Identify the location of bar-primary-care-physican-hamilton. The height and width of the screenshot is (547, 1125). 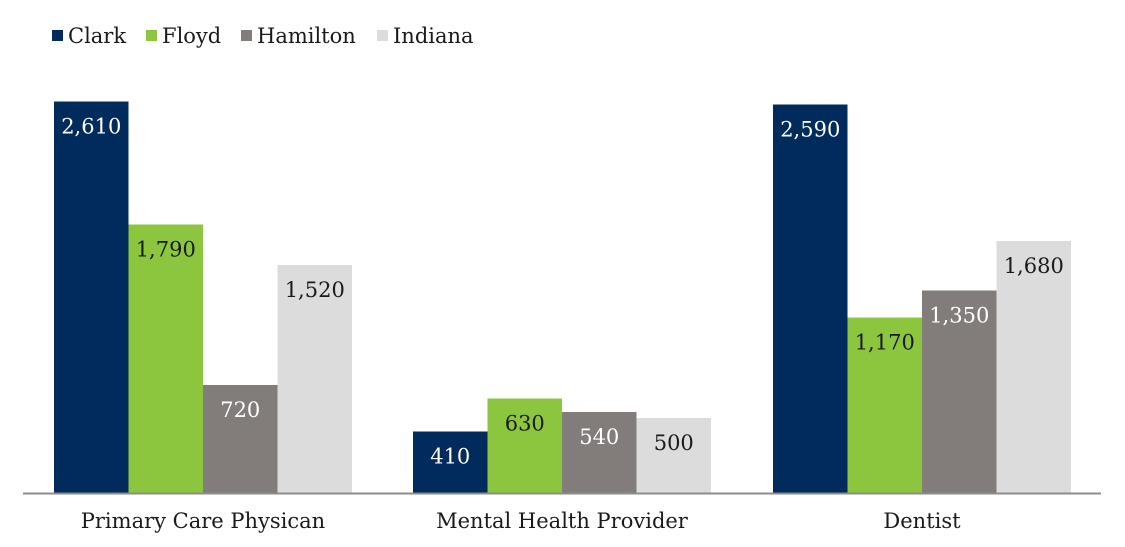
(240, 439).